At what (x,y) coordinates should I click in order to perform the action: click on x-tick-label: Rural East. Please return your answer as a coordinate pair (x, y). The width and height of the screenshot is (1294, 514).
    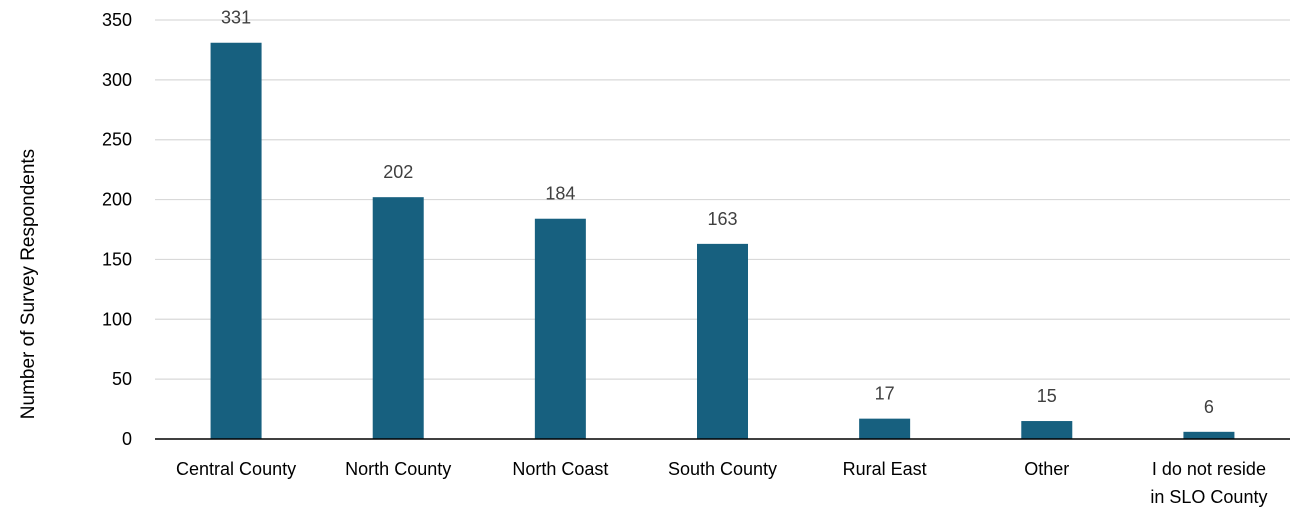
    Looking at the image, I should click on (885, 469).